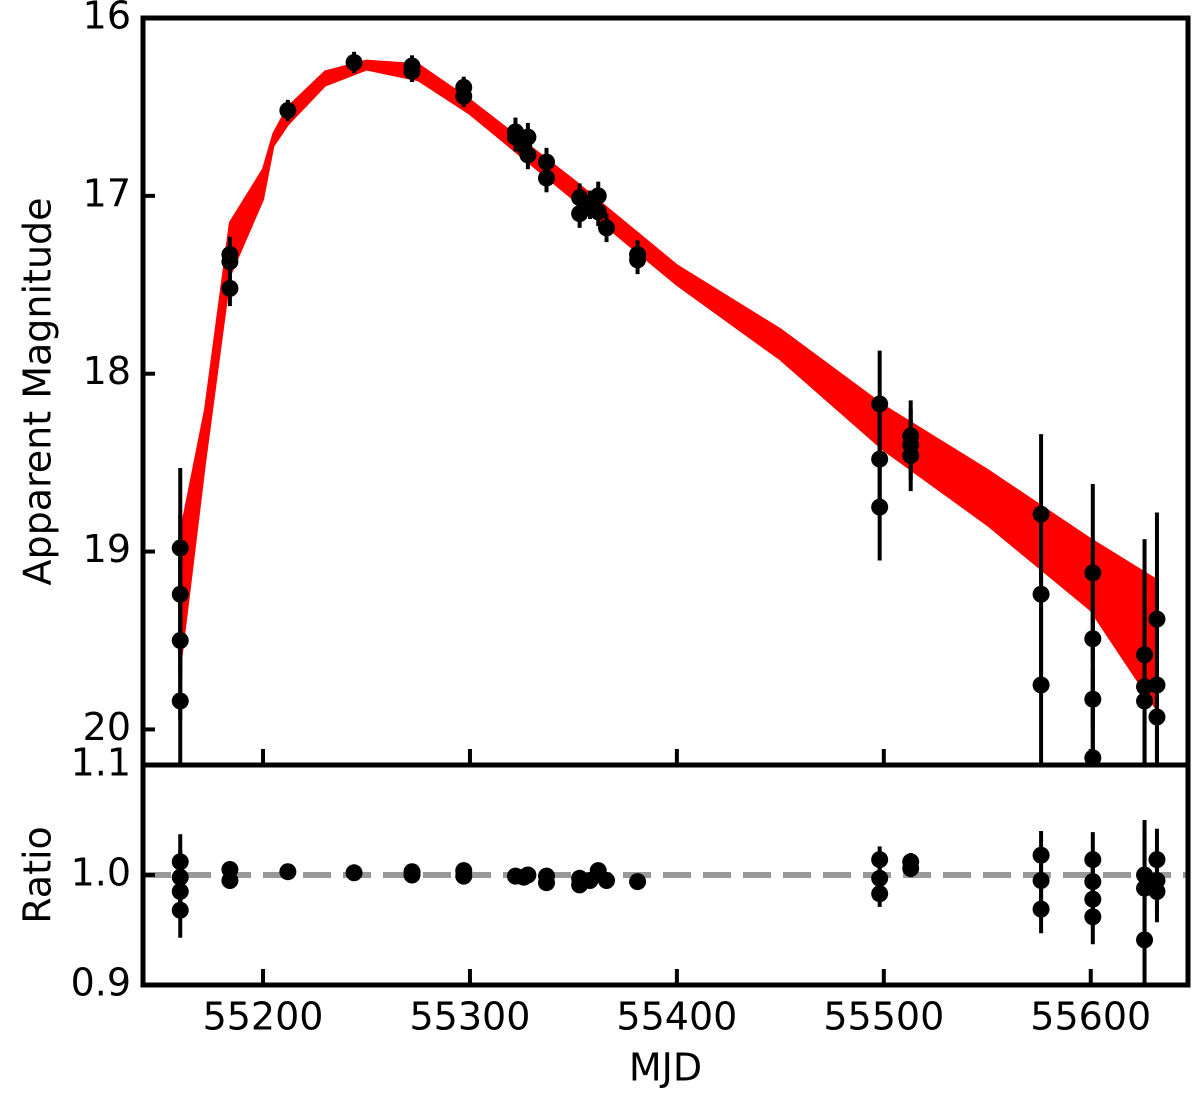  I want to click on y-tick-label: 16, so click(107, 19).